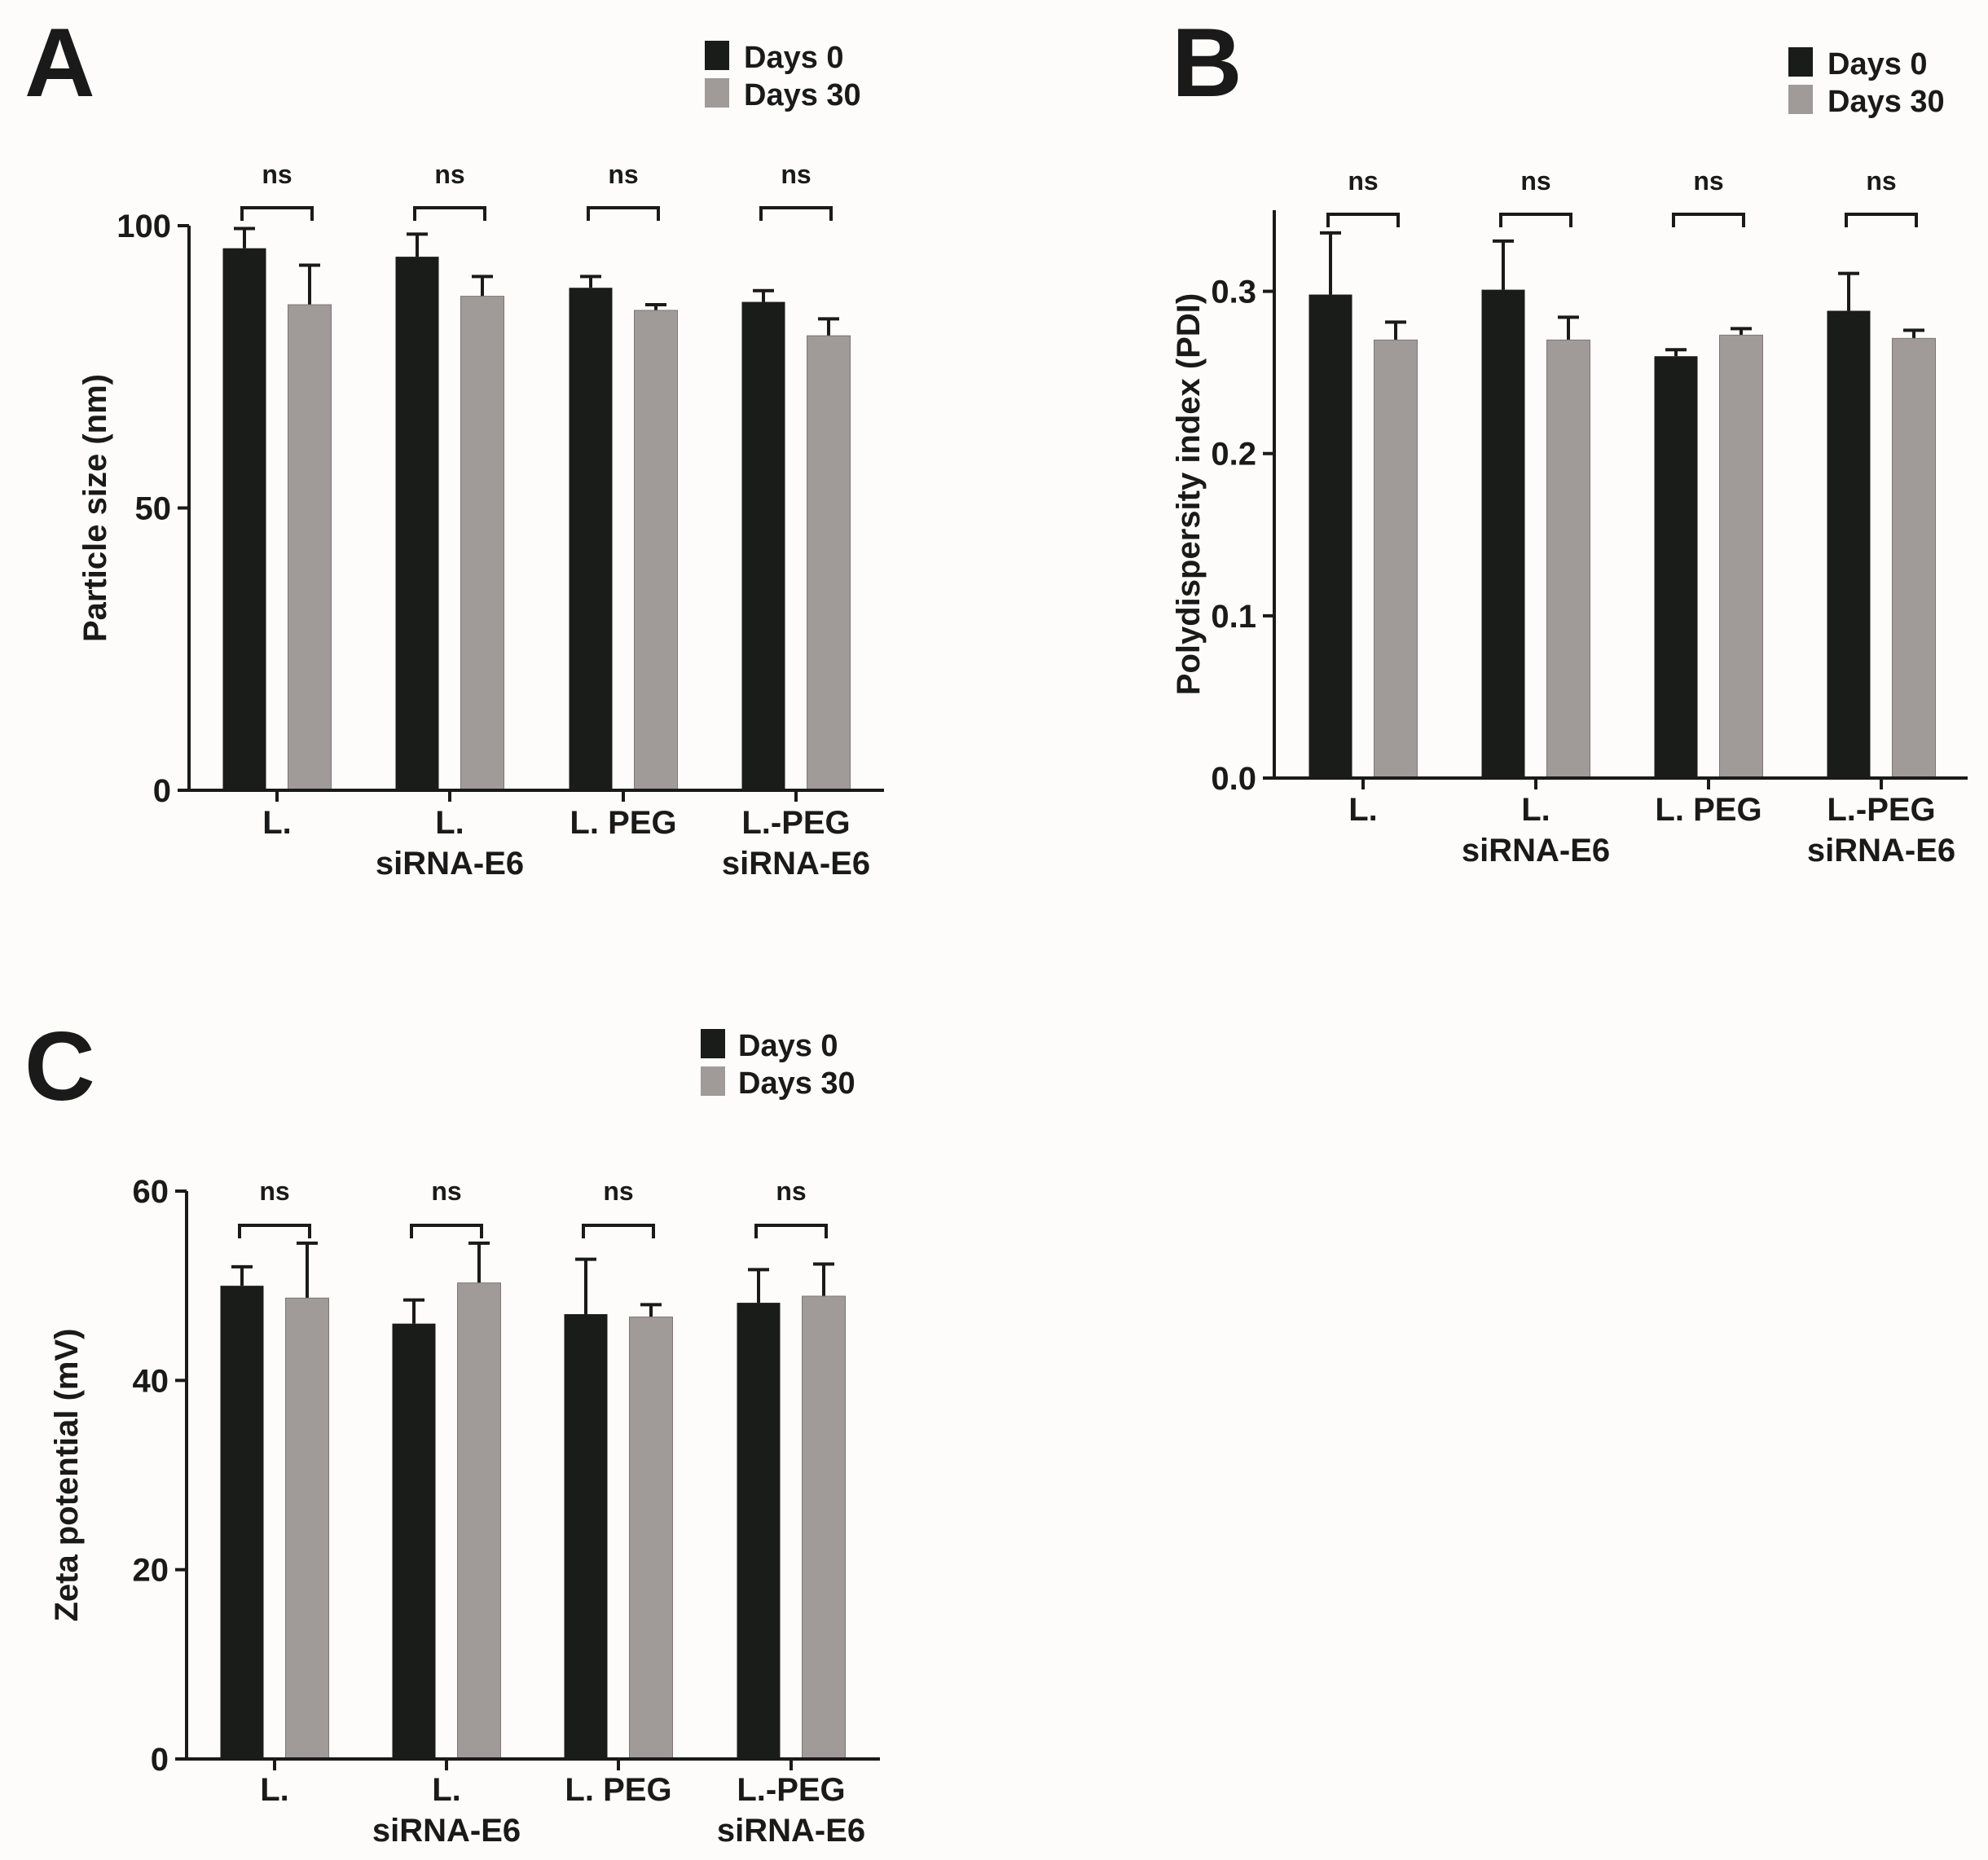 Image resolution: width=1988 pixels, height=1860 pixels. I want to click on y-tick-label: 40, so click(151, 1381).